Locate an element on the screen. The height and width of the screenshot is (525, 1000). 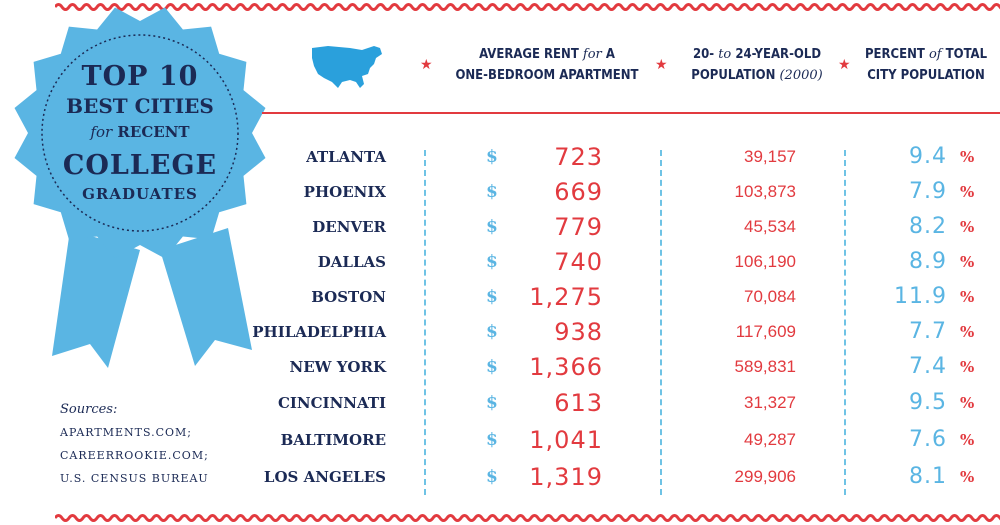
column-header-population: 20- to 24-YEAR-OLD POPULATION (2000) is located at coordinates (757, 65).